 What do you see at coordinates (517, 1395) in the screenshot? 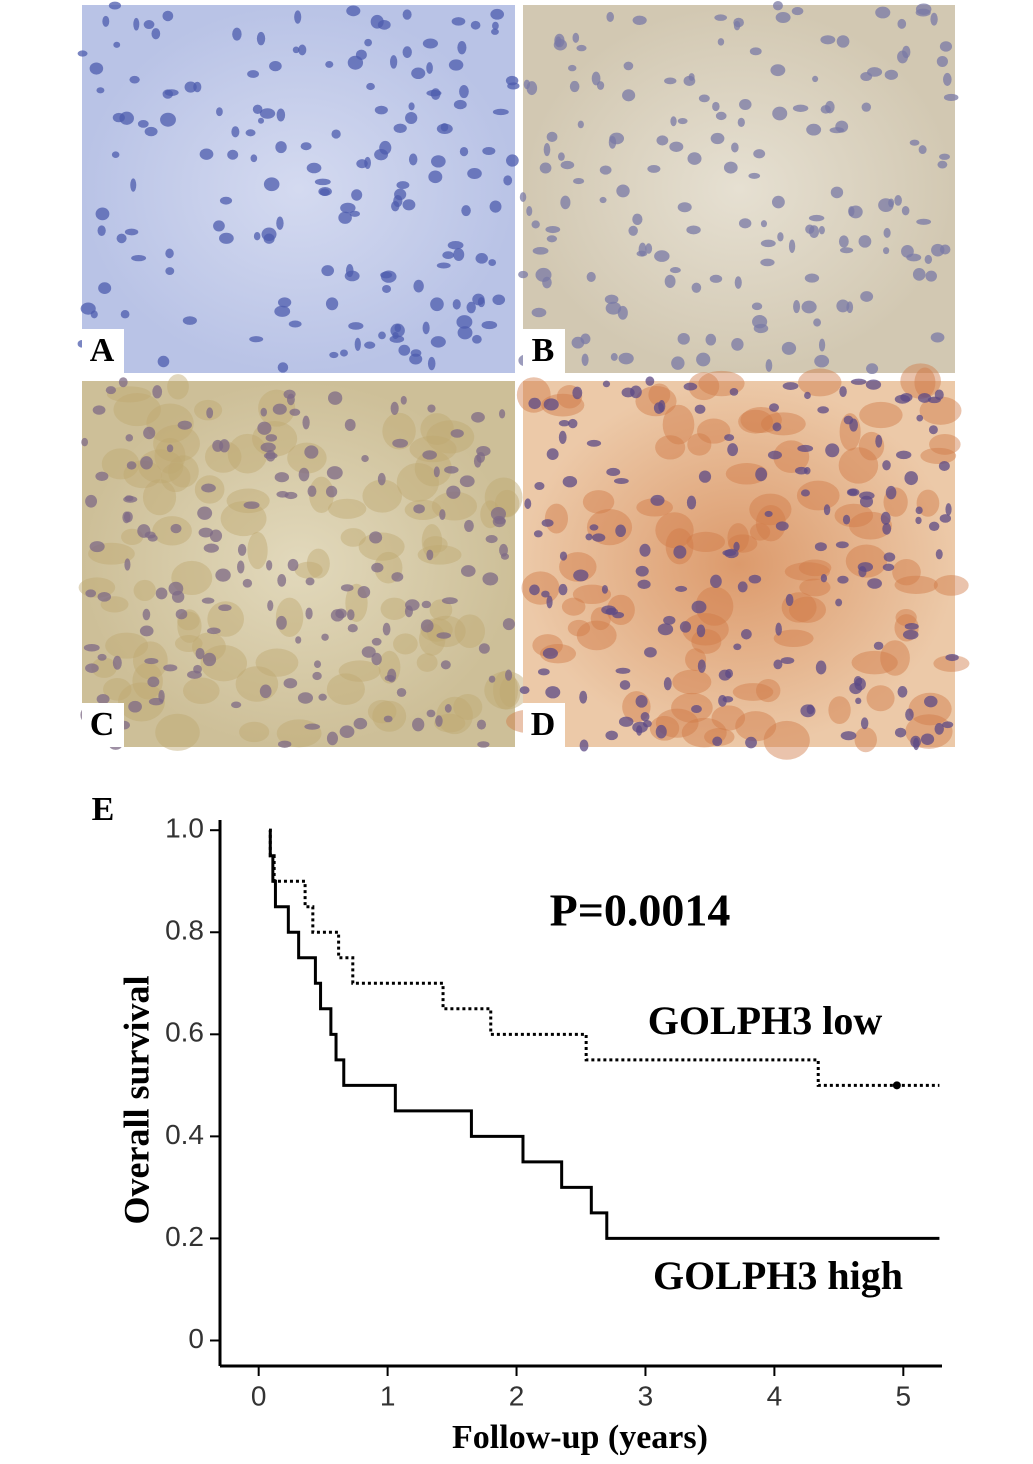
I see `x-tick-label: 2` at bounding box center [517, 1395].